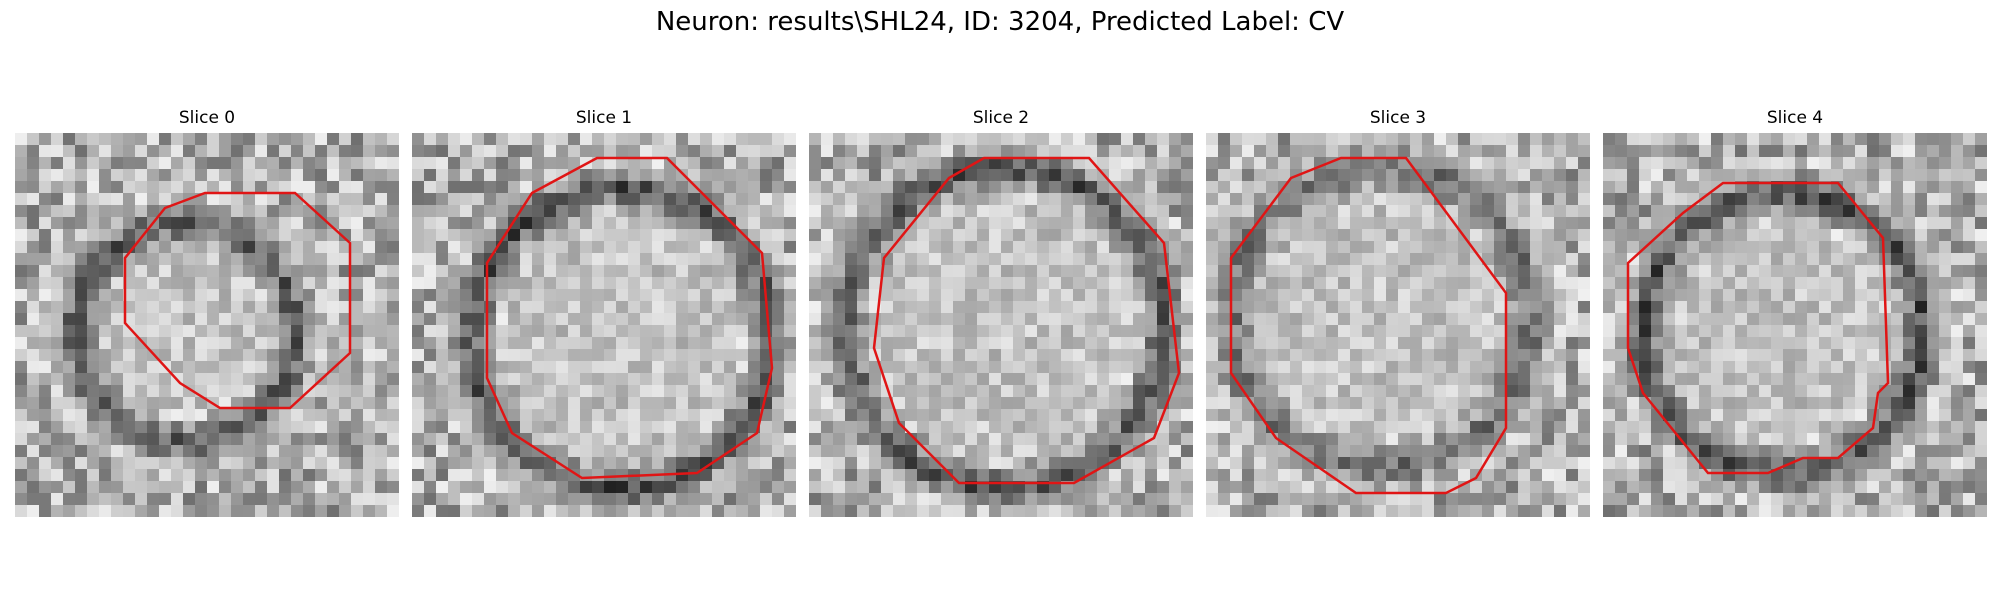 This screenshot has height=600, width=2000. What do you see at coordinates (1001, 118) in the screenshot?
I see `slice-title: Slice 2` at bounding box center [1001, 118].